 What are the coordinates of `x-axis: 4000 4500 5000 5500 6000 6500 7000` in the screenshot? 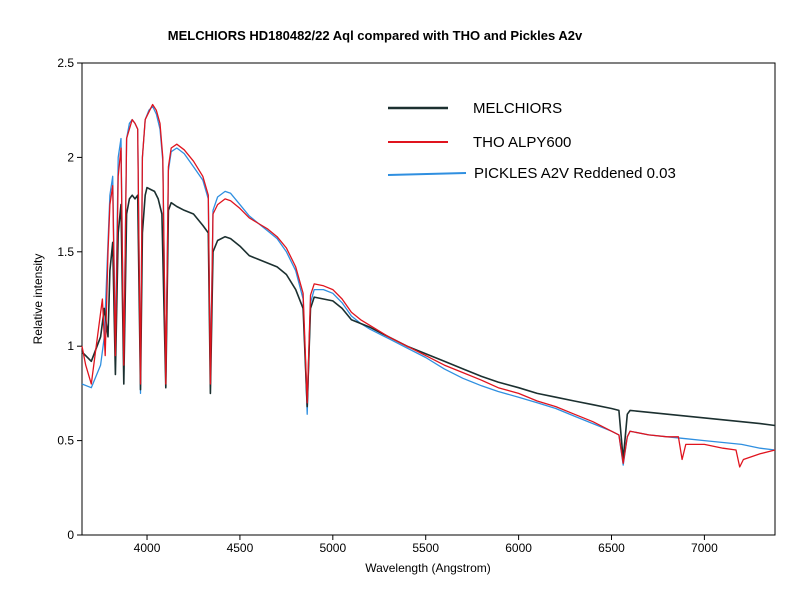 It's located at (426, 545).